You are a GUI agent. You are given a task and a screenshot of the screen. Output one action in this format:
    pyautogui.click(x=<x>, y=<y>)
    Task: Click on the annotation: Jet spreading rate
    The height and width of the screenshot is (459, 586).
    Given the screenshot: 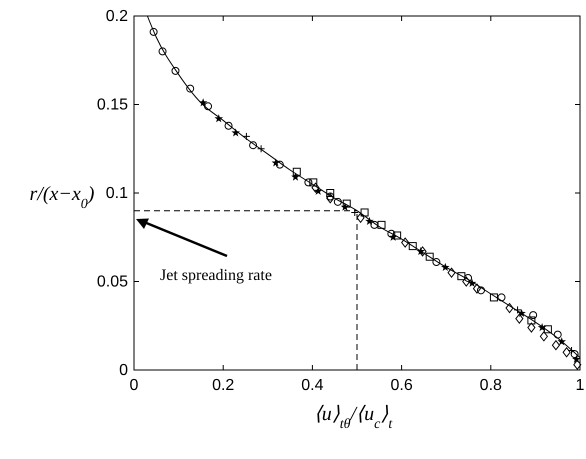 What is the action you would take?
    pyautogui.click(x=216, y=275)
    